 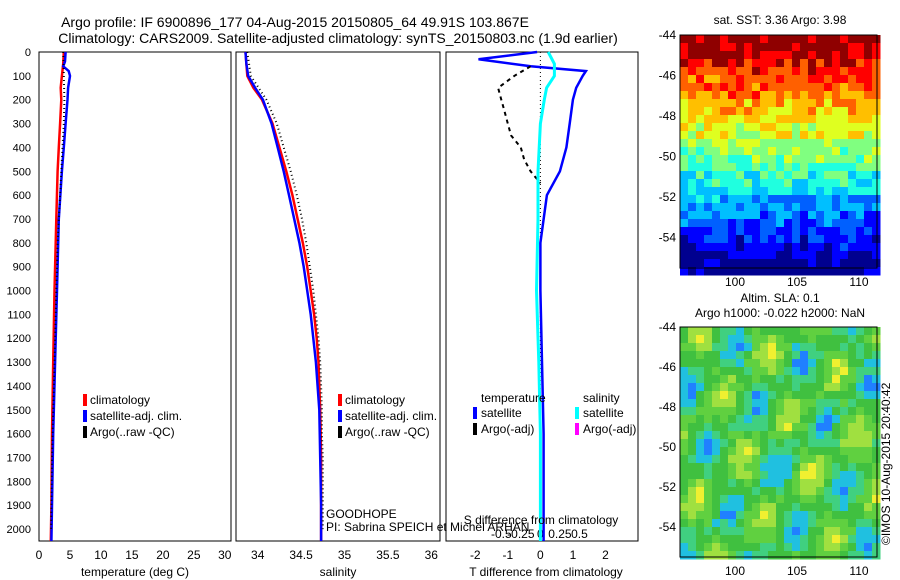 What do you see at coordinates (668, 197) in the screenshot?
I see `lat-tick-label: -52` at bounding box center [668, 197].